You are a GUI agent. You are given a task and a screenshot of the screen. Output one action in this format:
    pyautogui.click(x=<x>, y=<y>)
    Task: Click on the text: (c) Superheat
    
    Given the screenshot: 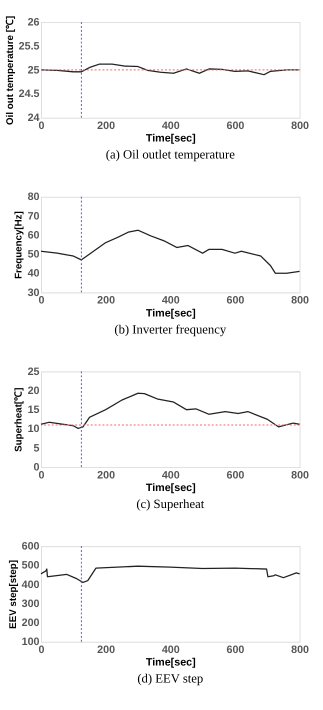 What is the action you would take?
    pyautogui.click(x=170, y=504)
    